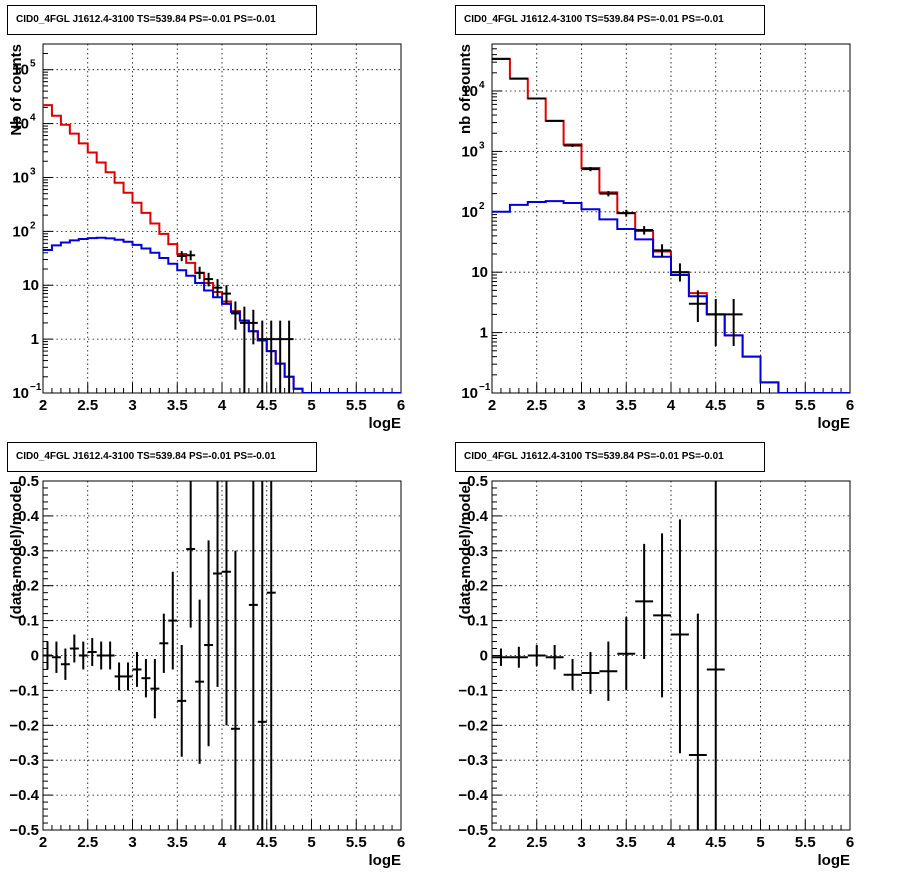 The height and width of the screenshot is (875, 898). What do you see at coordinates (581, 842) in the screenshot?
I see `x-tick-label: 3` at bounding box center [581, 842].